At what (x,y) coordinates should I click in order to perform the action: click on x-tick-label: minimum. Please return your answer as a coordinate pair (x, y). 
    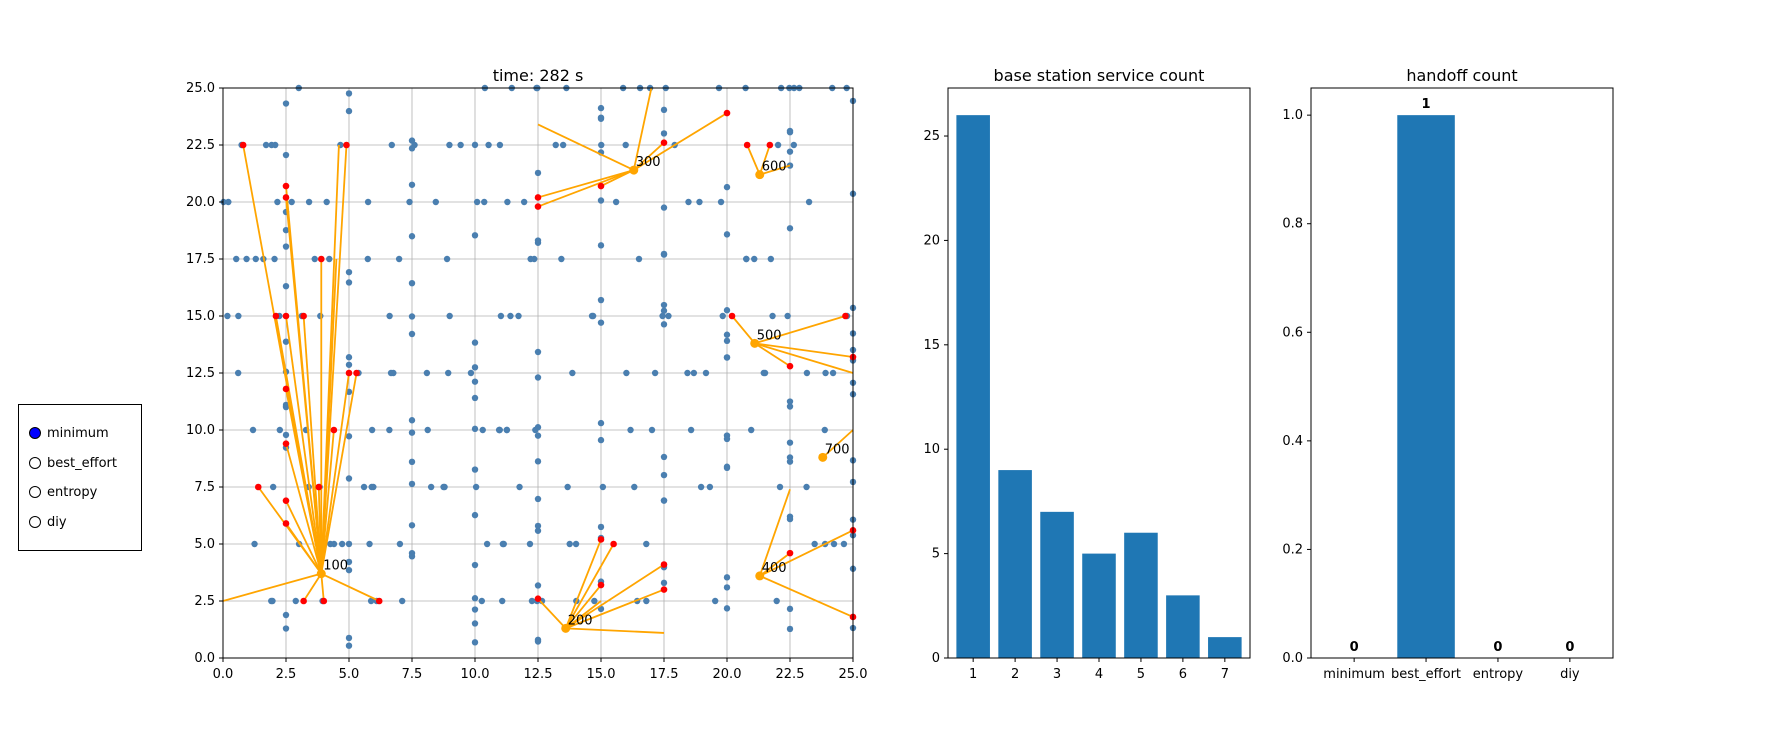
    Looking at the image, I should click on (1354, 674).